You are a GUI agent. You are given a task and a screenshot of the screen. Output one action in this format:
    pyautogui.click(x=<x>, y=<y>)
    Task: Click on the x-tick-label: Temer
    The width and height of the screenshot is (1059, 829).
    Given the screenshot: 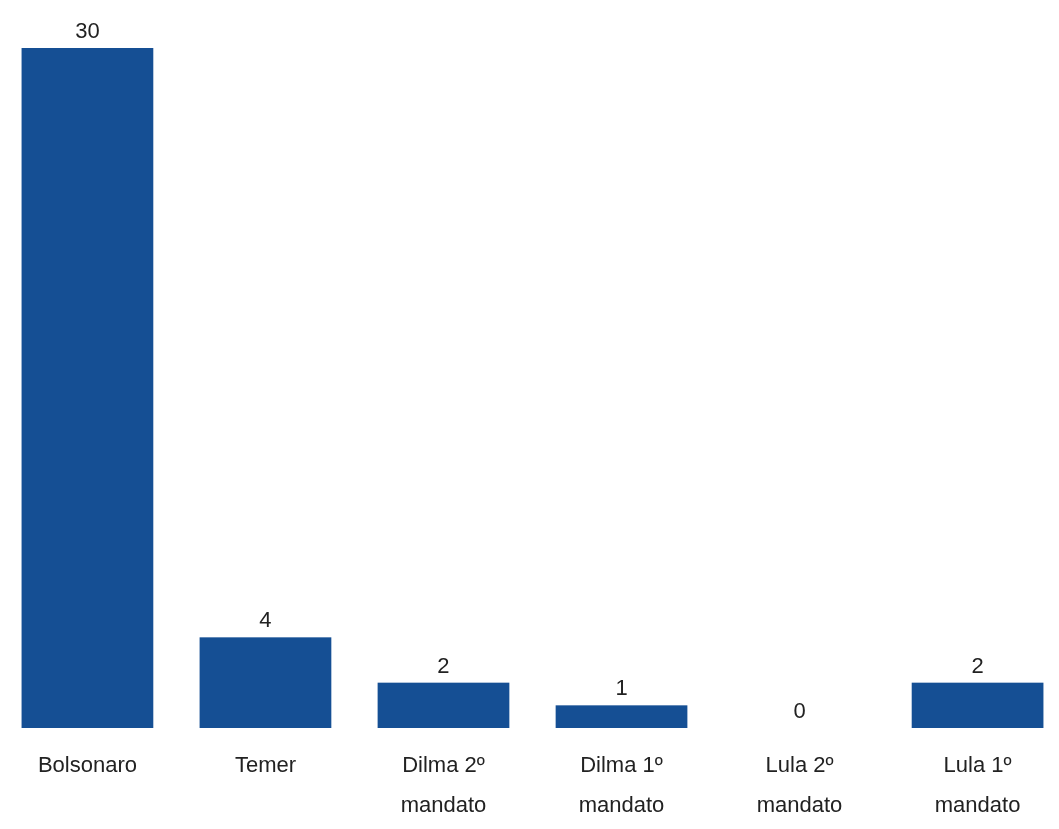 What is the action you would take?
    pyautogui.click(x=265, y=764)
    